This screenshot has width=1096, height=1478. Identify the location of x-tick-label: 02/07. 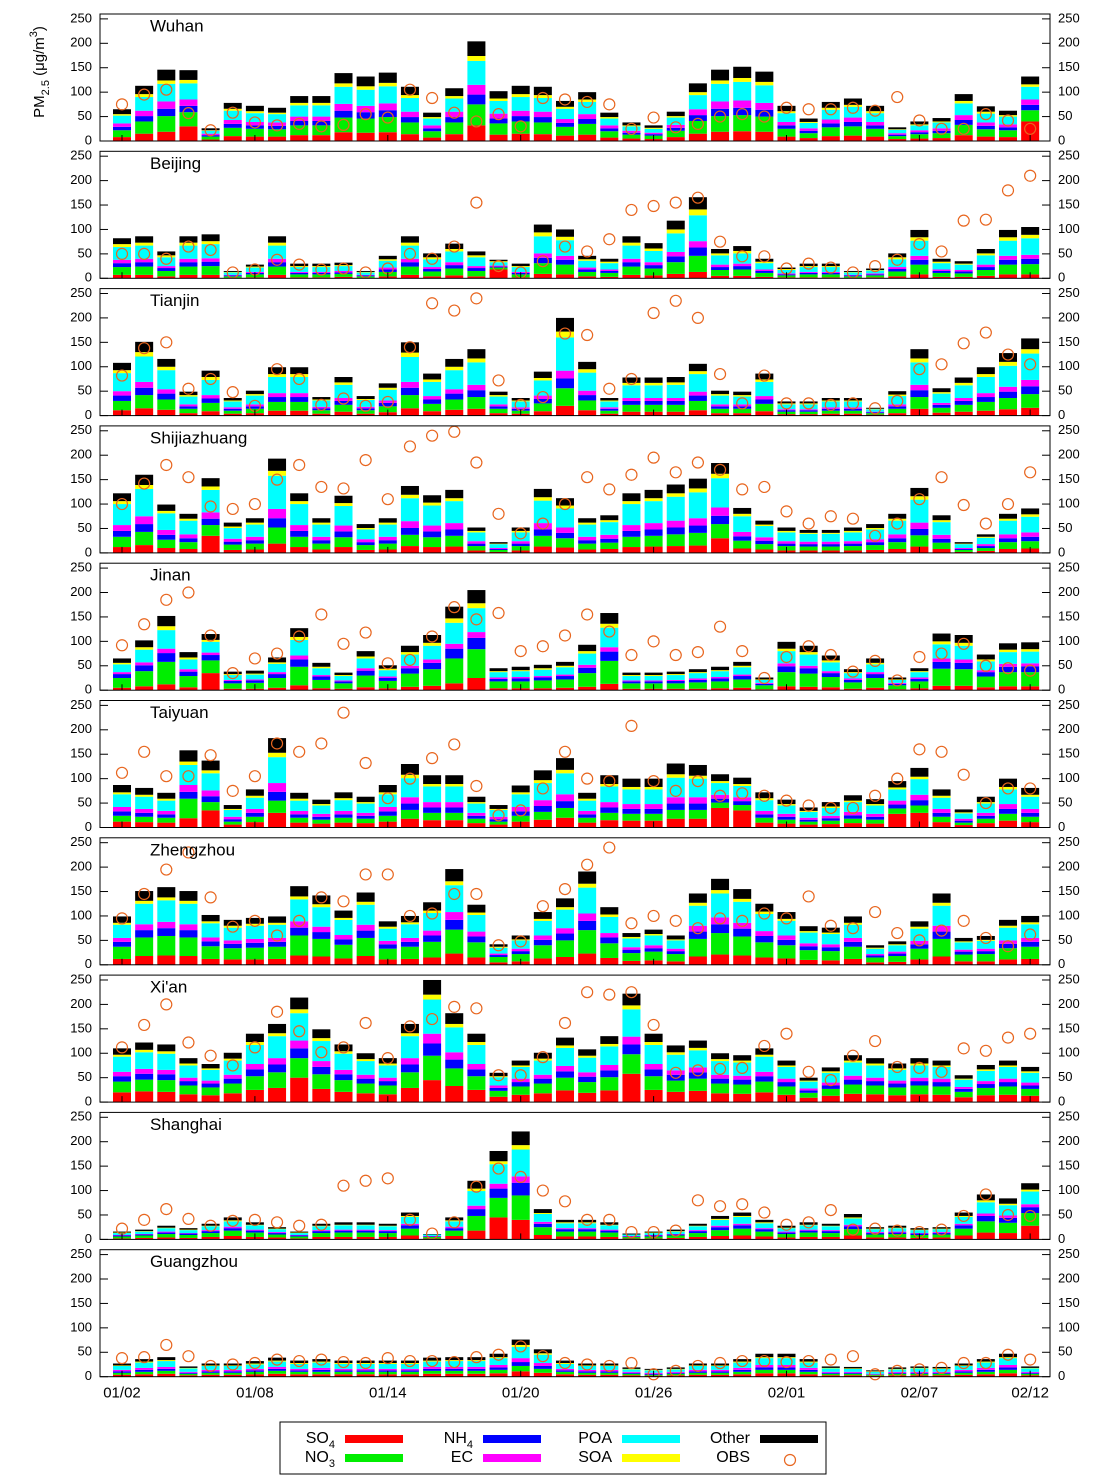
(920, 1393).